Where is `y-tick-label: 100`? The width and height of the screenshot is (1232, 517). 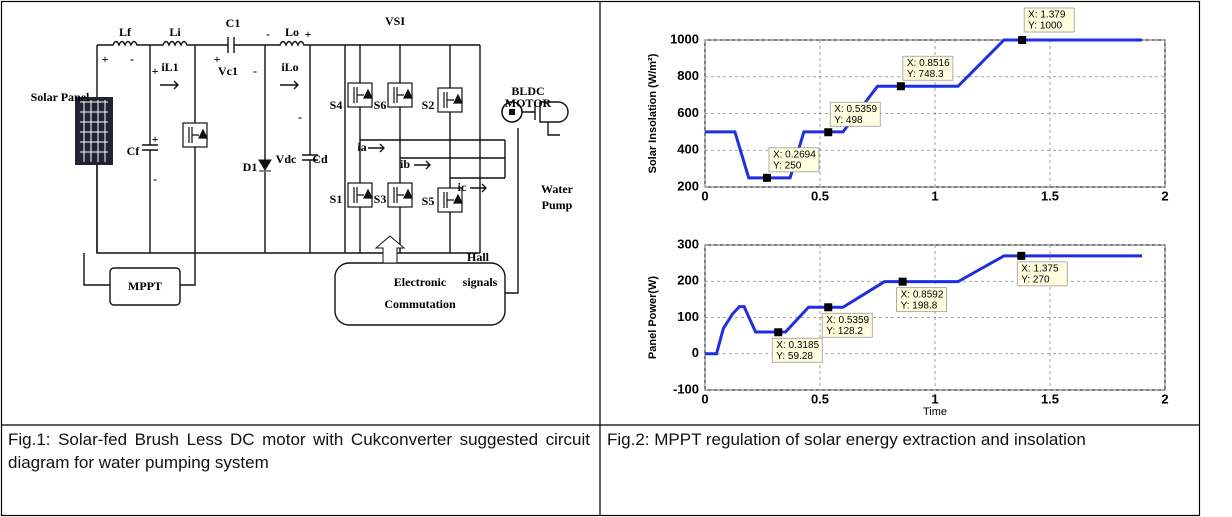 y-tick-label: 100 is located at coordinates (688, 316).